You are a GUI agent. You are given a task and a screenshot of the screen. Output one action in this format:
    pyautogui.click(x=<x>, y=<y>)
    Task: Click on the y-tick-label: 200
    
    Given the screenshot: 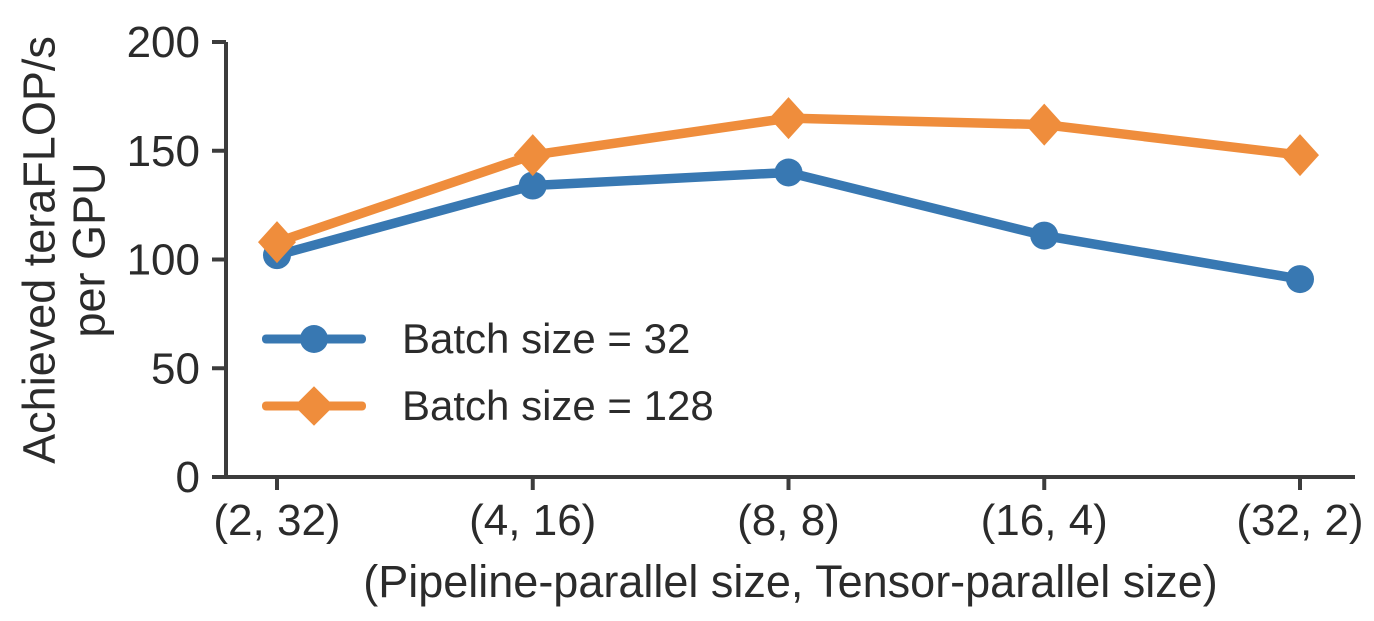 What is the action you would take?
    pyautogui.click(x=163, y=42)
    